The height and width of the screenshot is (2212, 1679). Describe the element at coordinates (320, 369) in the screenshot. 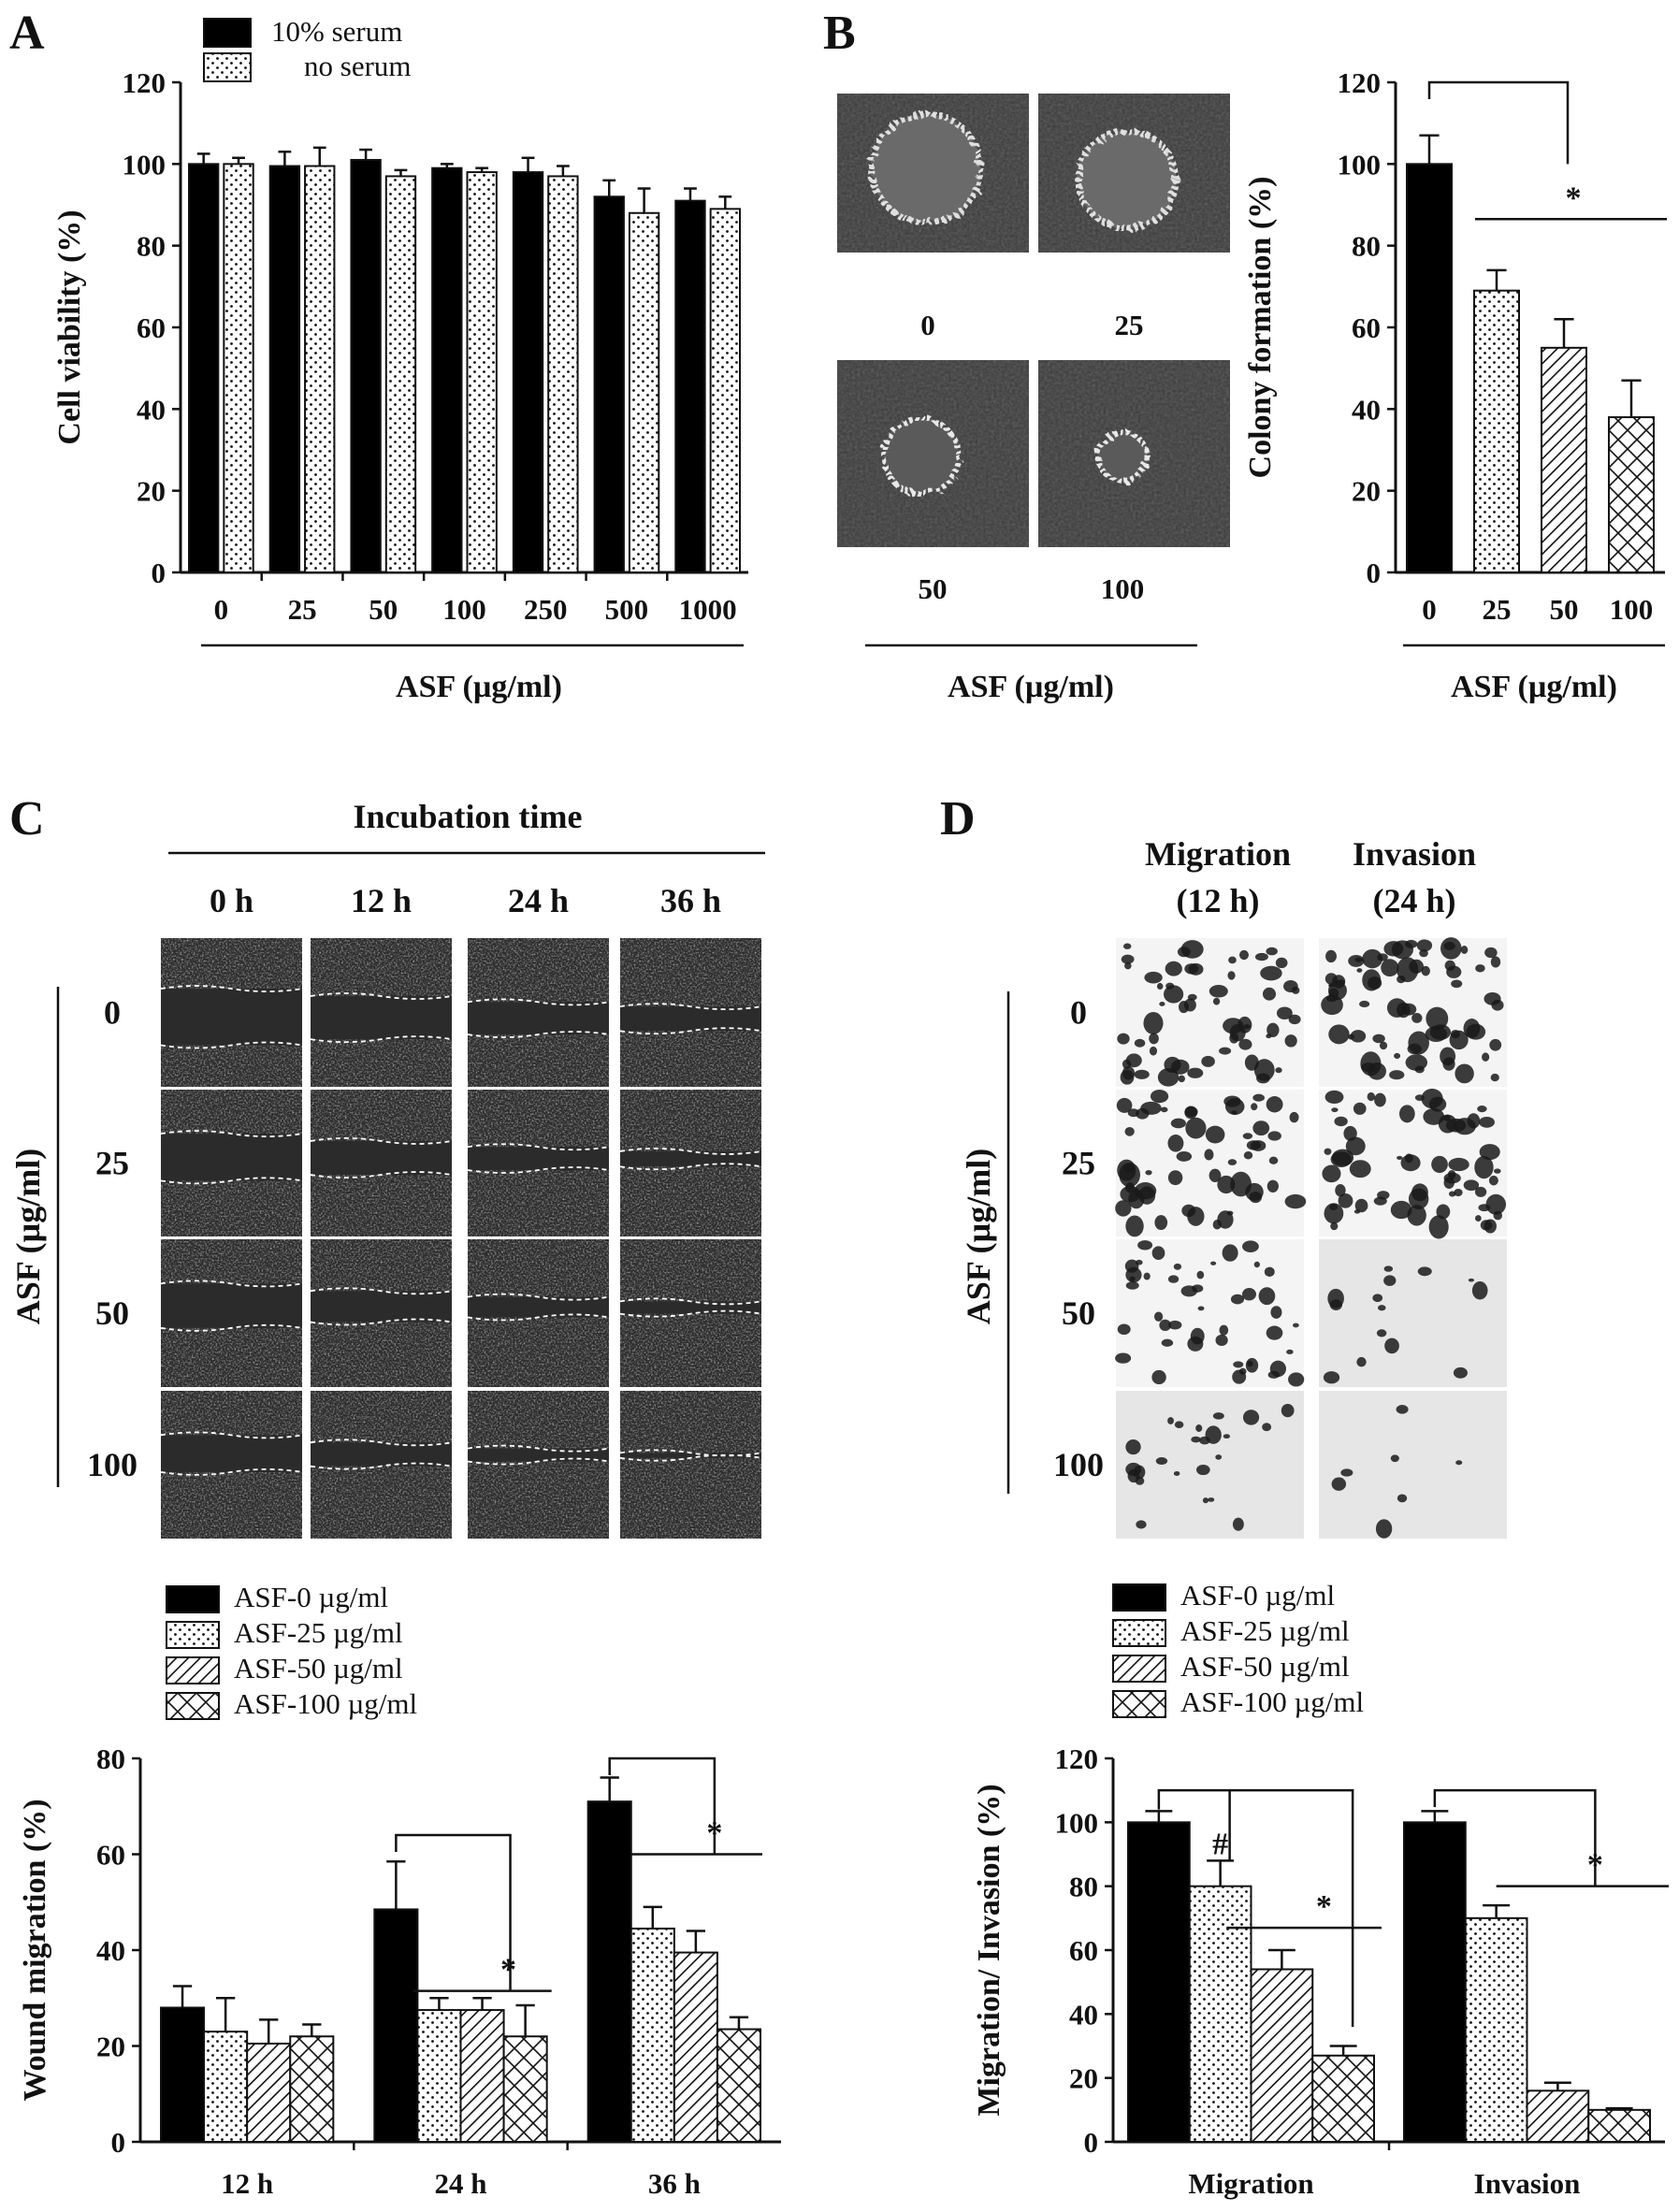

I see `bar-25-no-serum` at that location.